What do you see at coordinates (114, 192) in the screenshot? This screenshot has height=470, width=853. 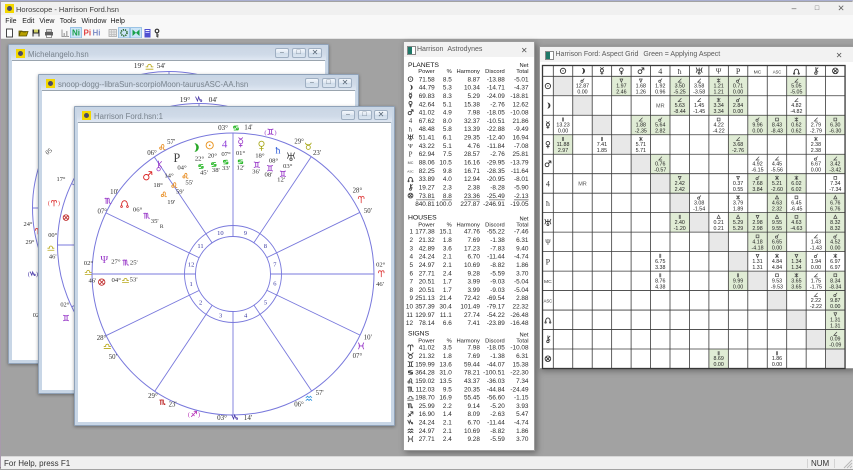 I see `svg-text: 10'` at bounding box center [114, 192].